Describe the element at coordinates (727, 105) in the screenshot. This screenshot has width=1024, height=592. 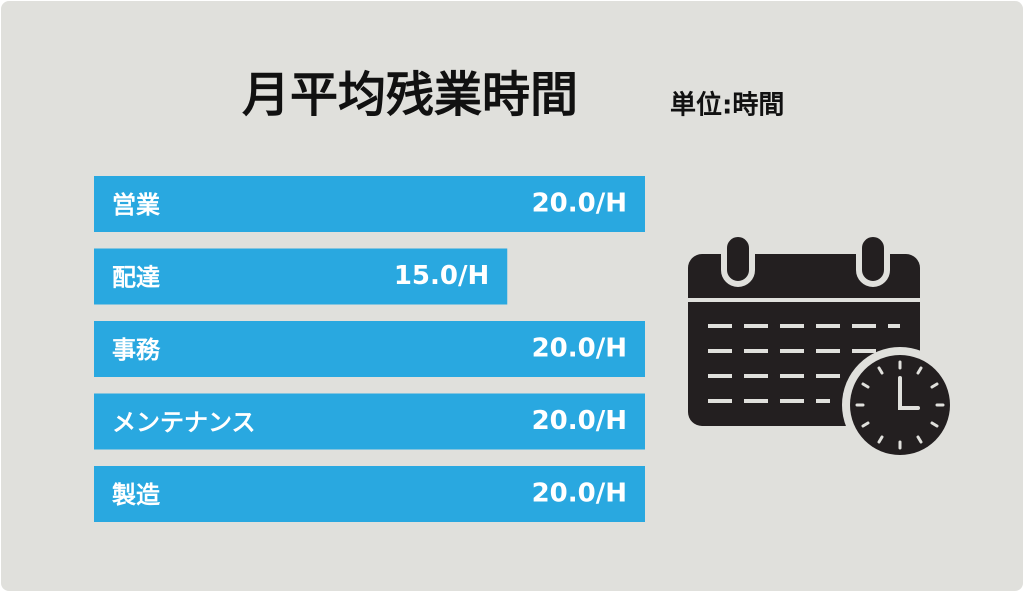
I see `chart-subtitle: 単位:時間` at that location.